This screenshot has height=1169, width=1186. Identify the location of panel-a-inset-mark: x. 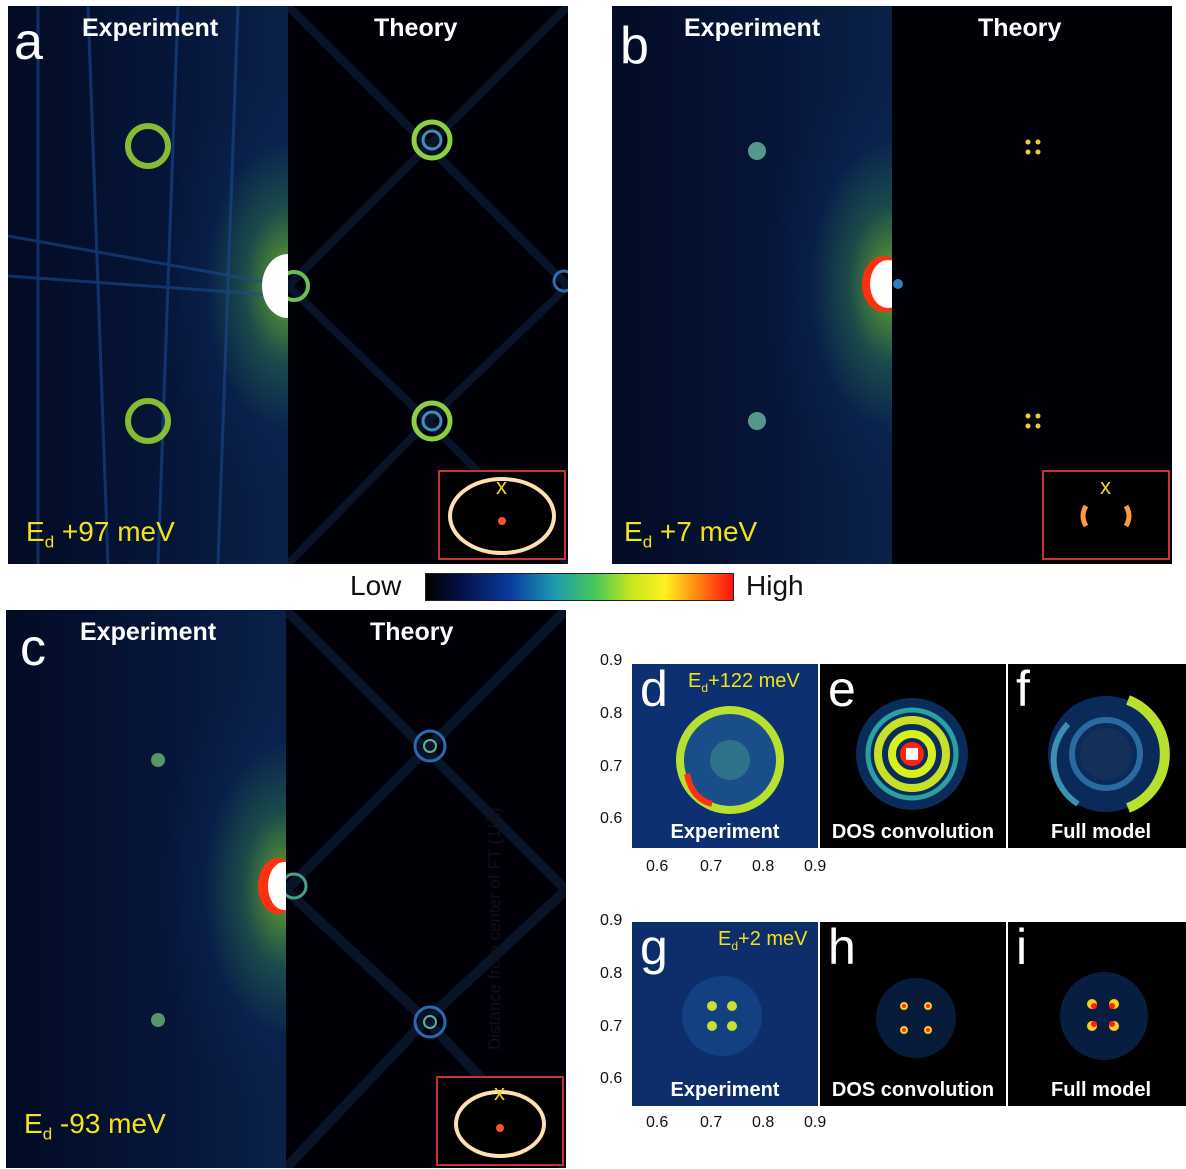
(501, 486).